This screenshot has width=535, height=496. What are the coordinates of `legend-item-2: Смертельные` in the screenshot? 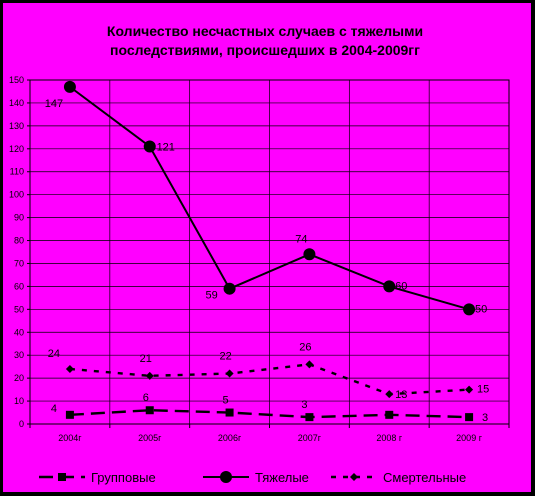 It's located at (398, 477).